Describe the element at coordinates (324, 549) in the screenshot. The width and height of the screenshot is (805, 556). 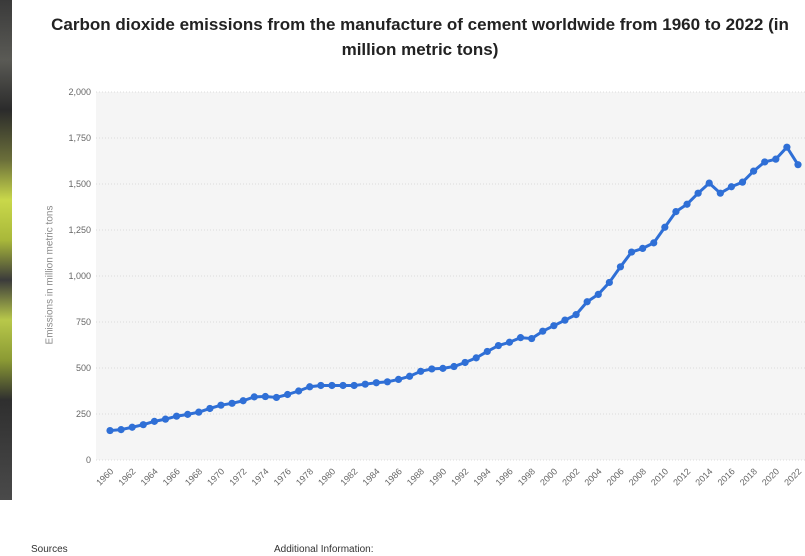
I see `additional-information-link: Additional Information:` at that location.